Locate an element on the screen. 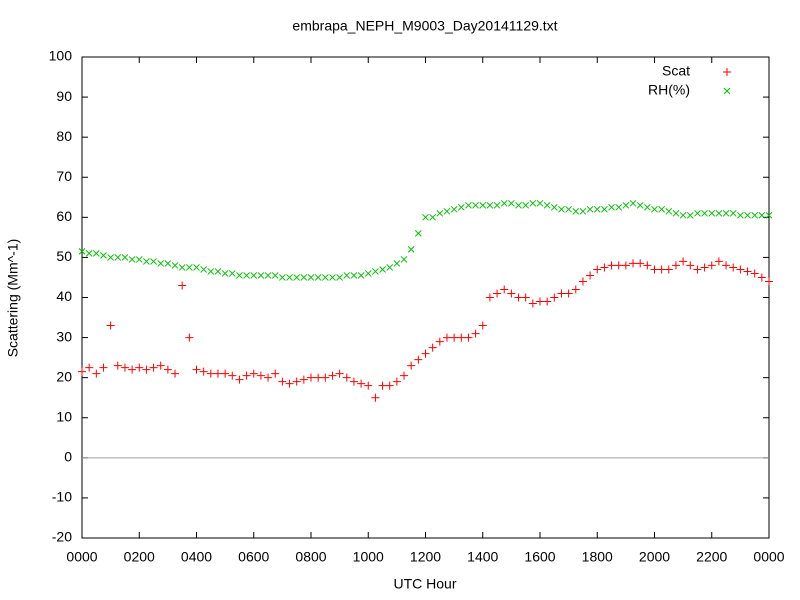 The height and width of the screenshot is (600, 800). x-tick-label: 1000 is located at coordinates (368, 557).